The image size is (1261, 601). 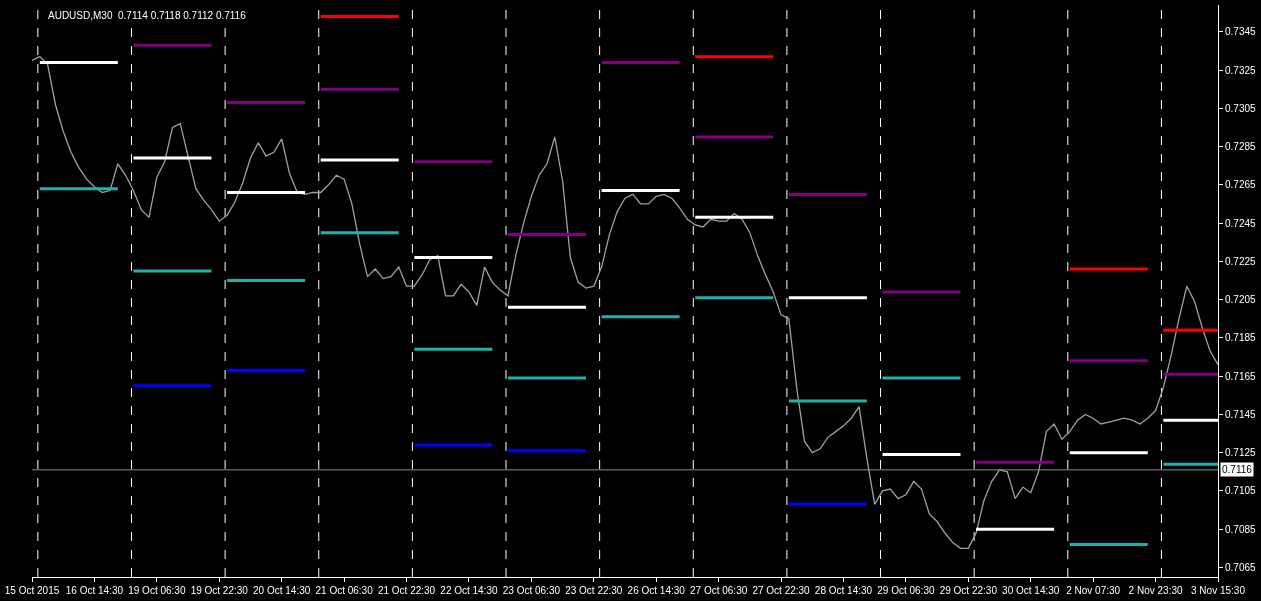 I want to click on x-tick-label: 2 Nov 07:30, so click(x=1093, y=590).